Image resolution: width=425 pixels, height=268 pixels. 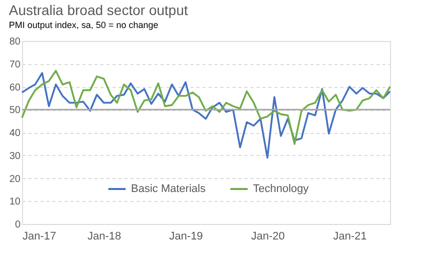 What do you see at coordinates (15, 88) in the screenshot?
I see `y-tick-label: 60` at bounding box center [15, 88].